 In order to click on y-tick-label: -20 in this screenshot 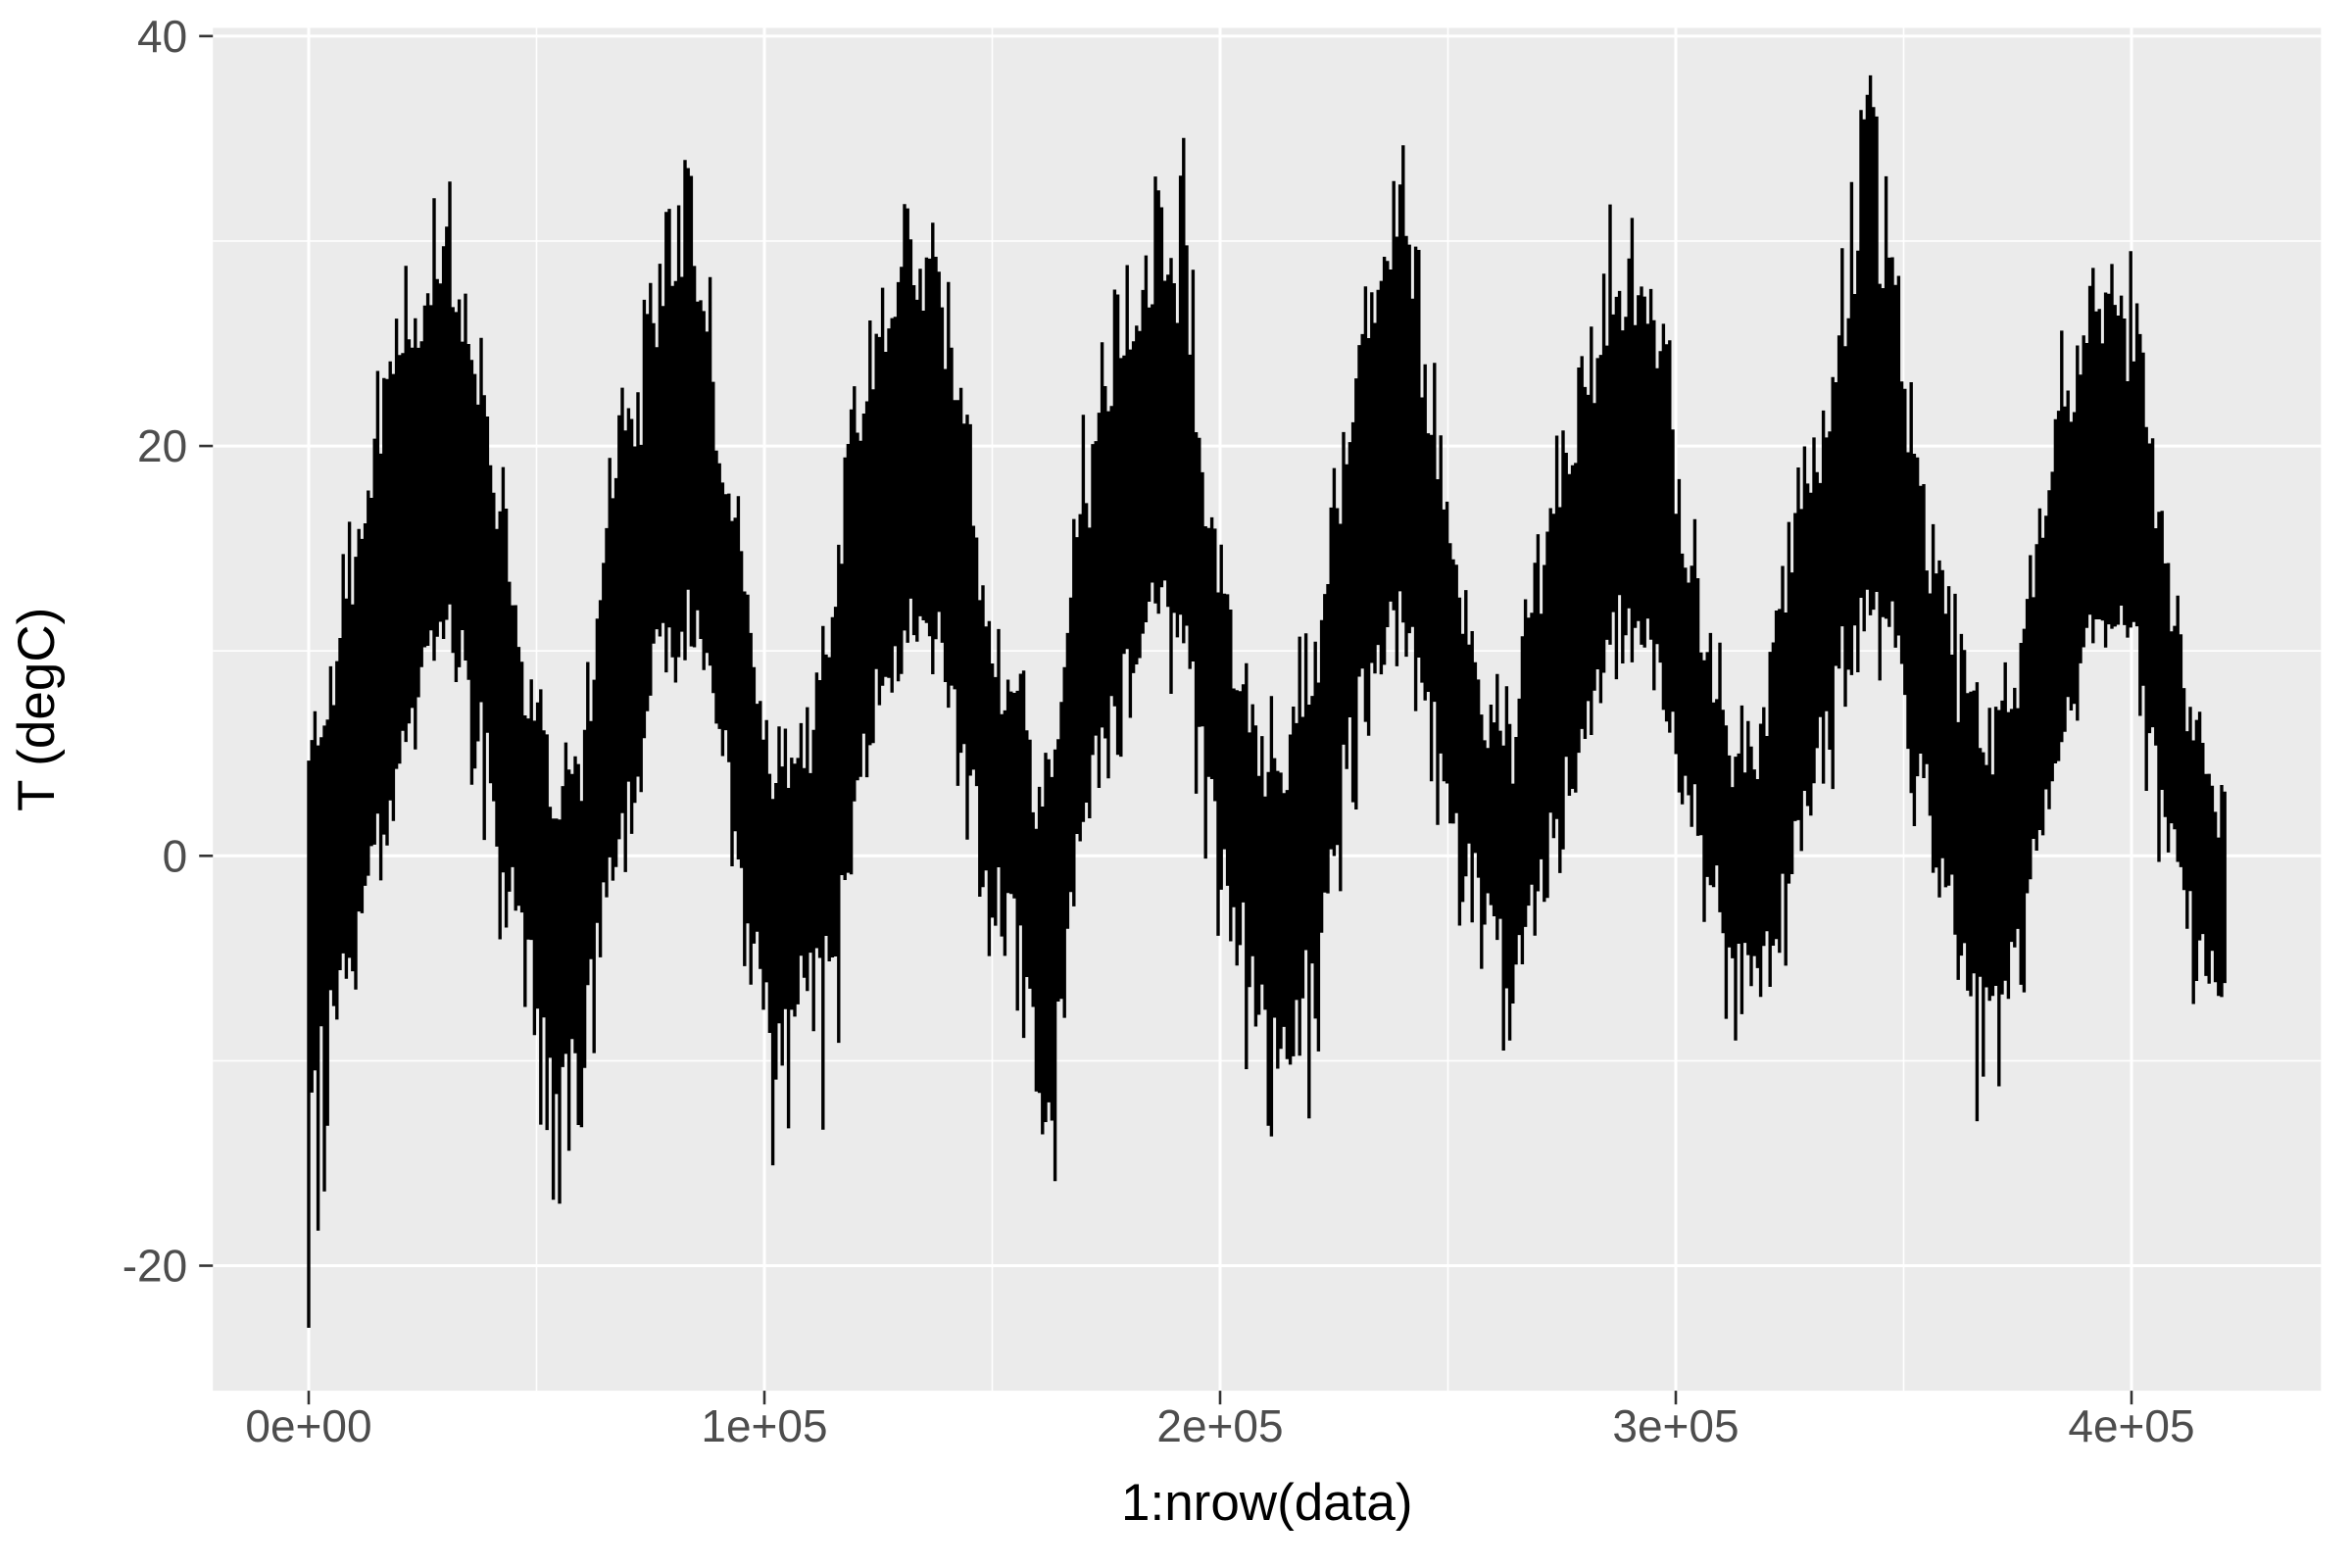, I will do `click(154, 1266)`.